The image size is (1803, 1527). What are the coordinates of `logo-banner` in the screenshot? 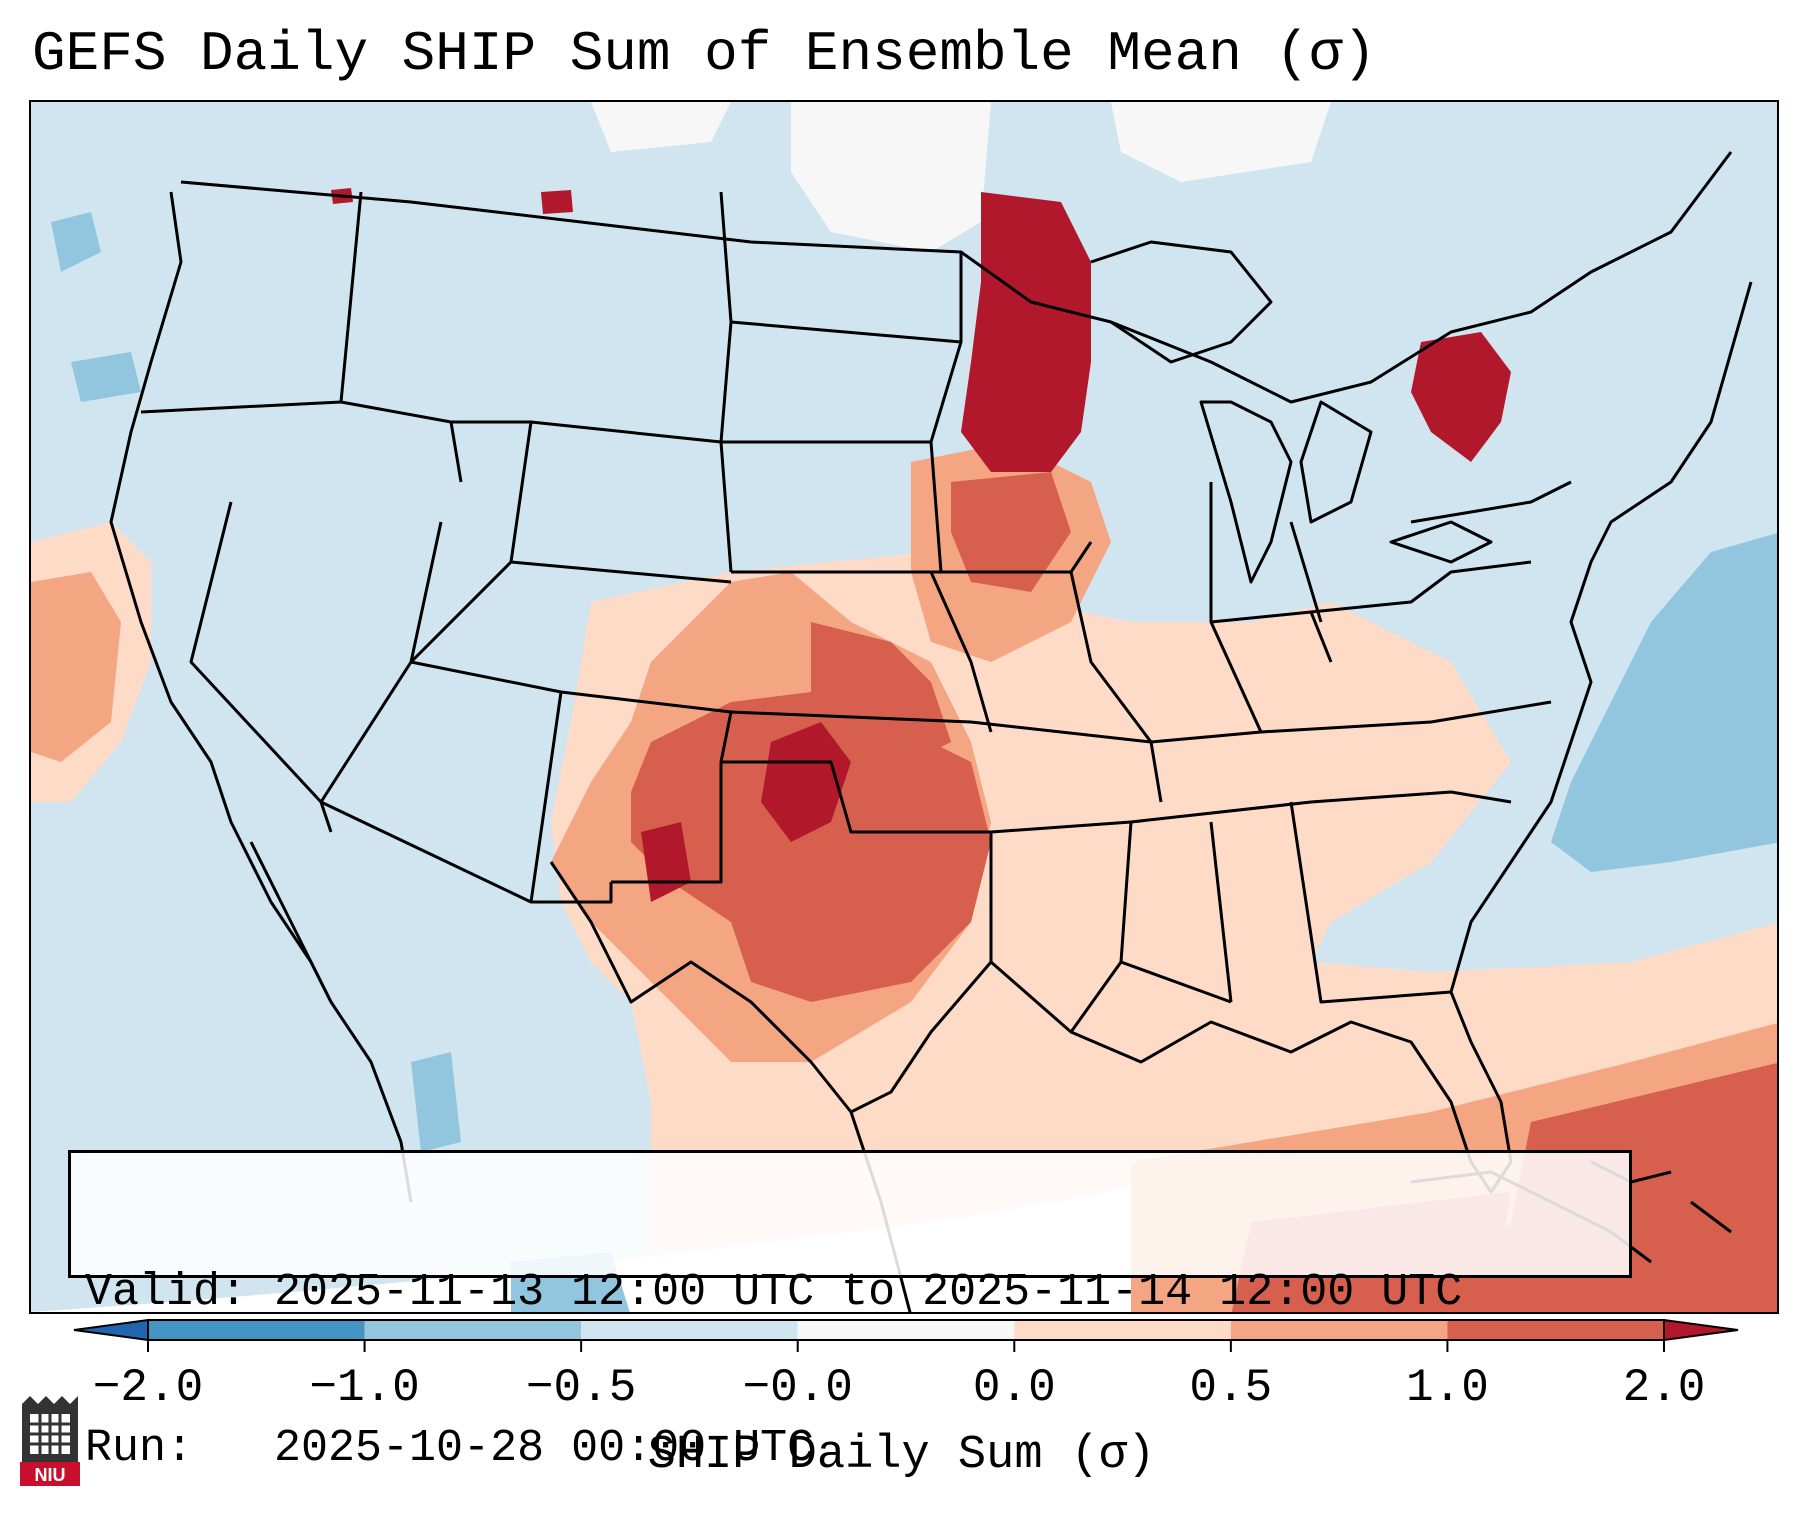 It's located at (50, 1474).